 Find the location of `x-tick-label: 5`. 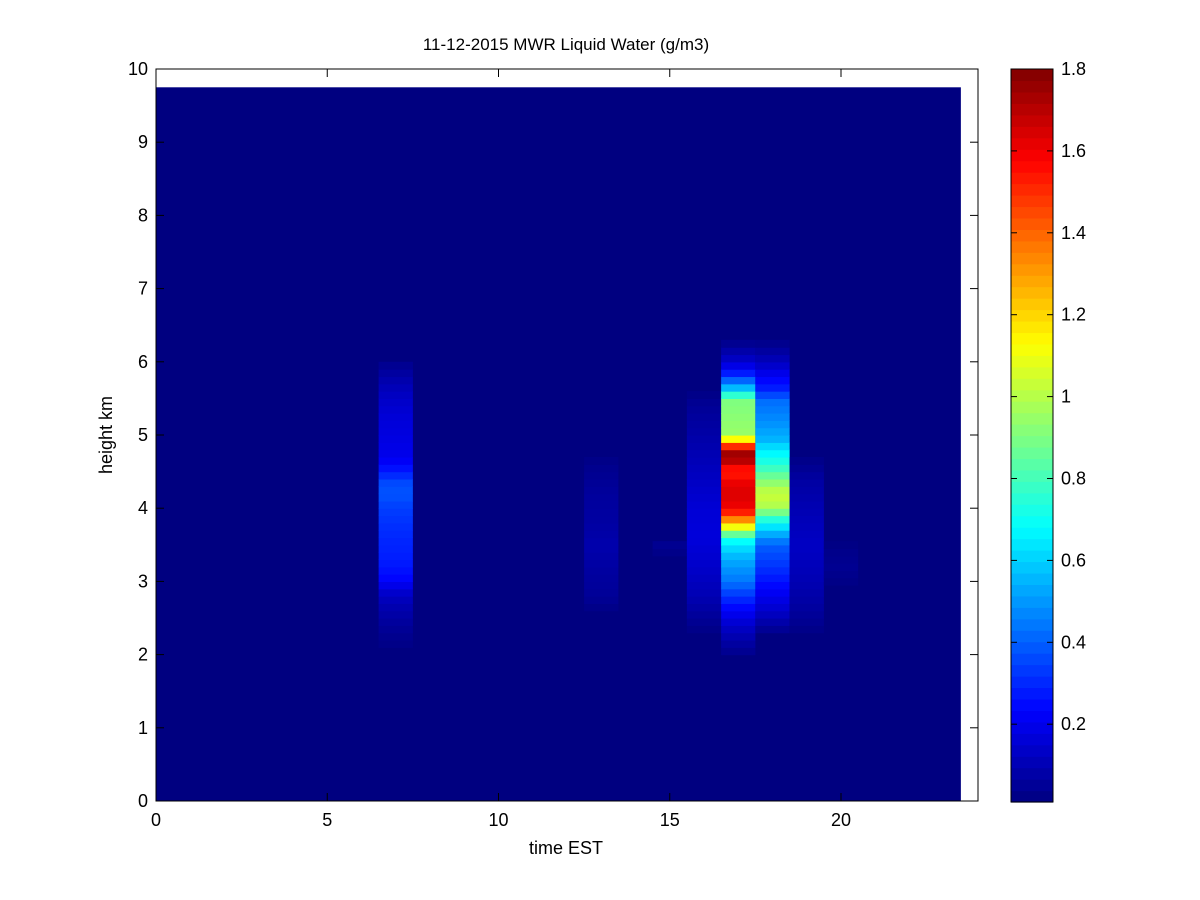

x-tick-label: 5 is located at coordinates (327, 820).